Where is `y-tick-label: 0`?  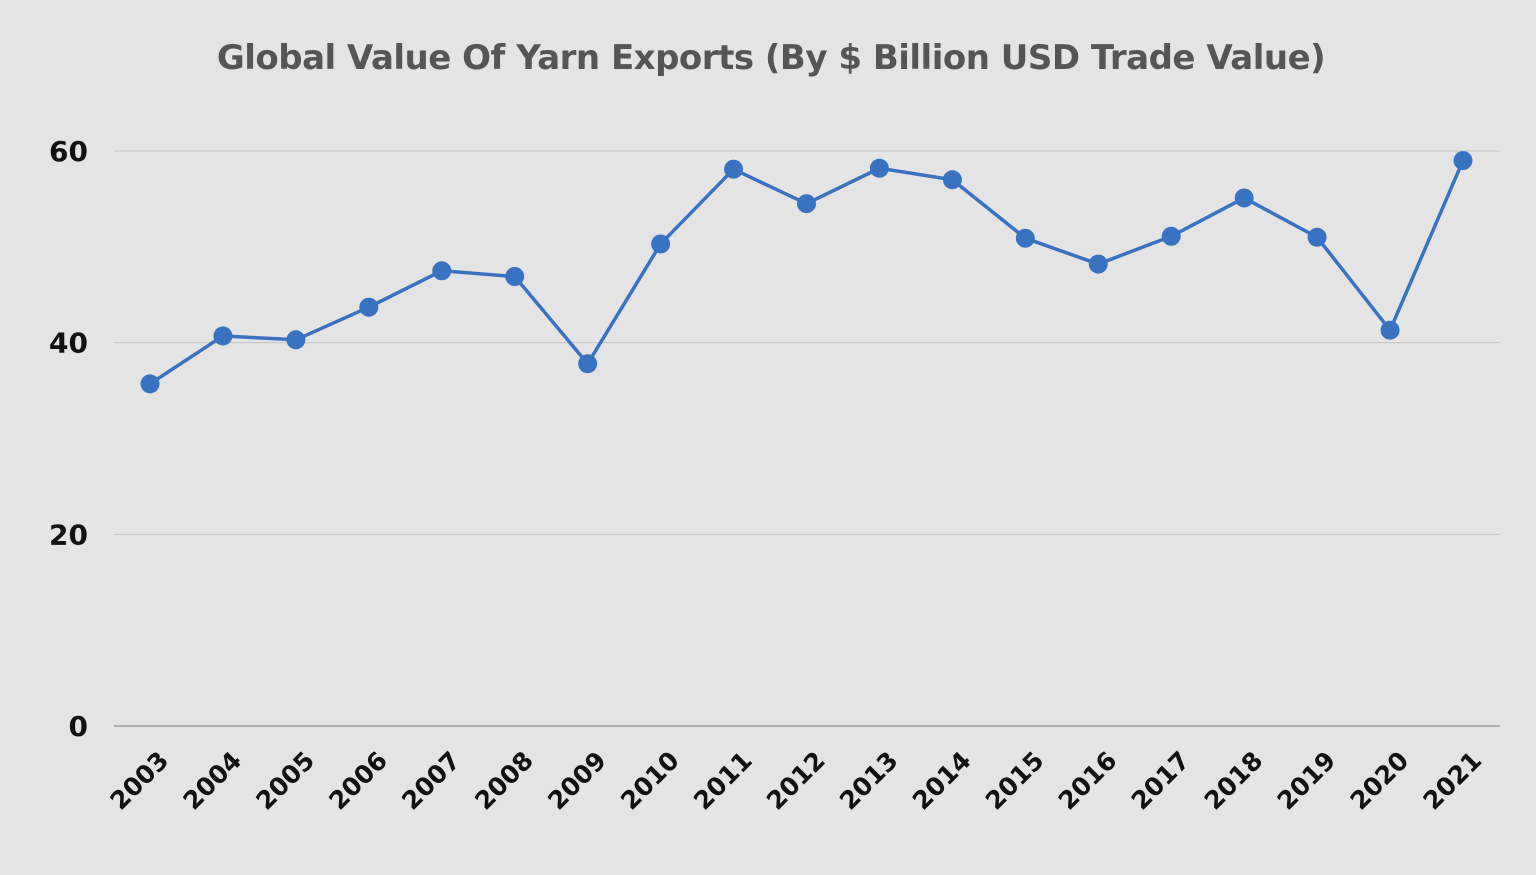 y-tick-label: 0 is located at coordinates (78, 726).